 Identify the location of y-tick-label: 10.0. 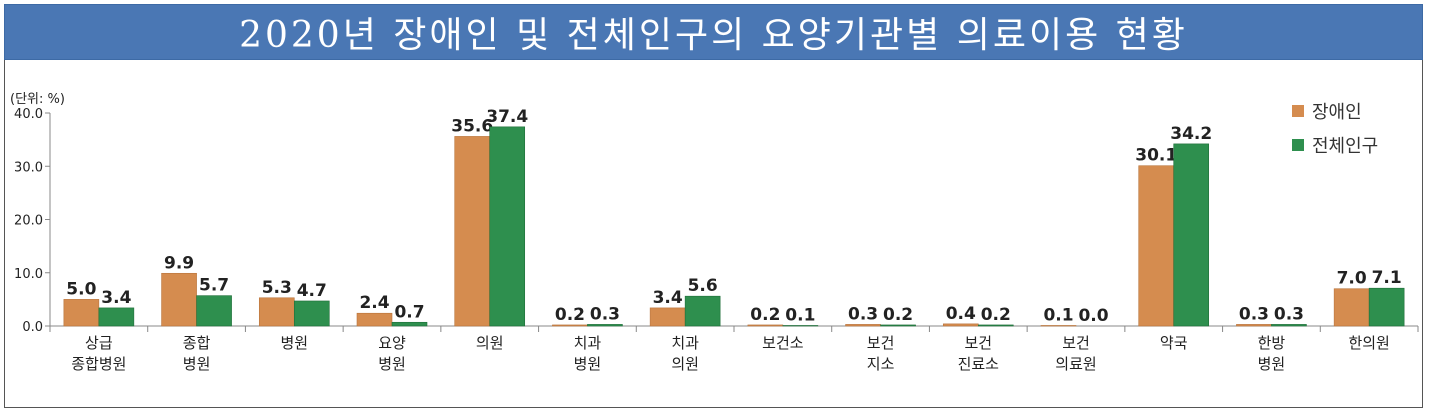
(28, 274).